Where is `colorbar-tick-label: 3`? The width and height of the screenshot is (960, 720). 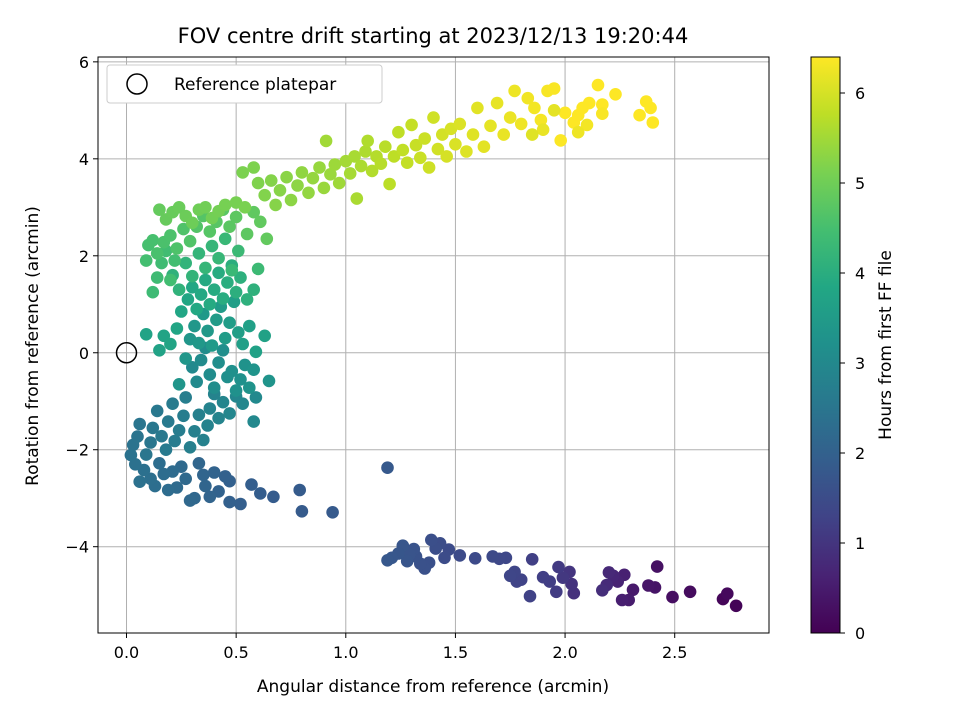 colorbar-tick-label: 3 is located at coordinates (860, 363).